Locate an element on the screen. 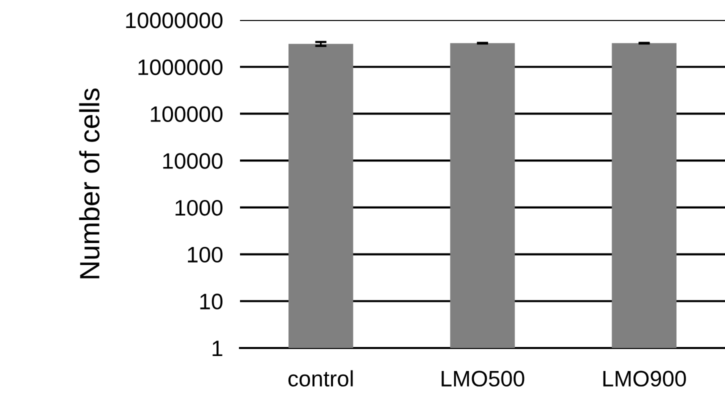 This screenshot has height=402, width=725. x-tick-label: LMO900 is located at coordinates (644, 378).